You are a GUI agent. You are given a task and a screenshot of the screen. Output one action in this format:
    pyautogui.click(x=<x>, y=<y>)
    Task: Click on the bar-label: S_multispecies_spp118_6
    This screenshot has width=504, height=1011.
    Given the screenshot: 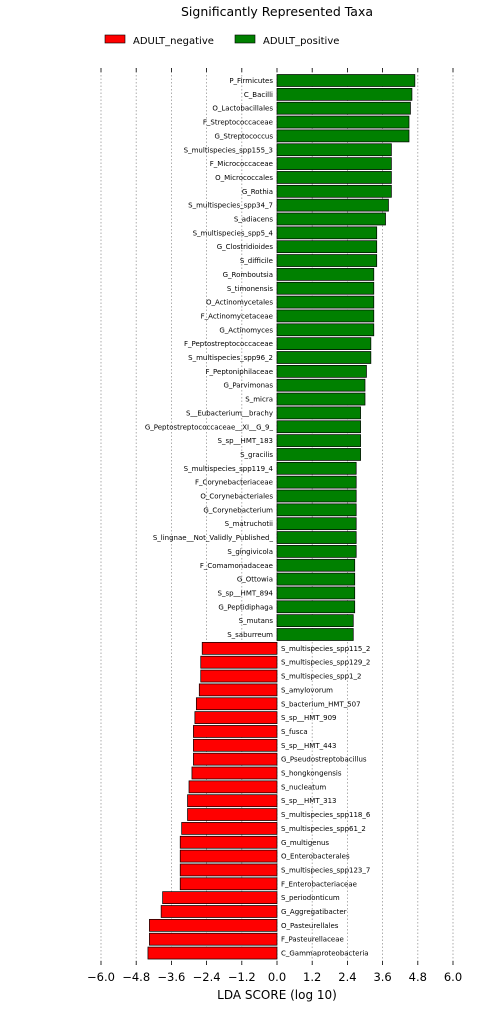 What is the action you would take?
    pyautogui.click(x=326, y=815)
    